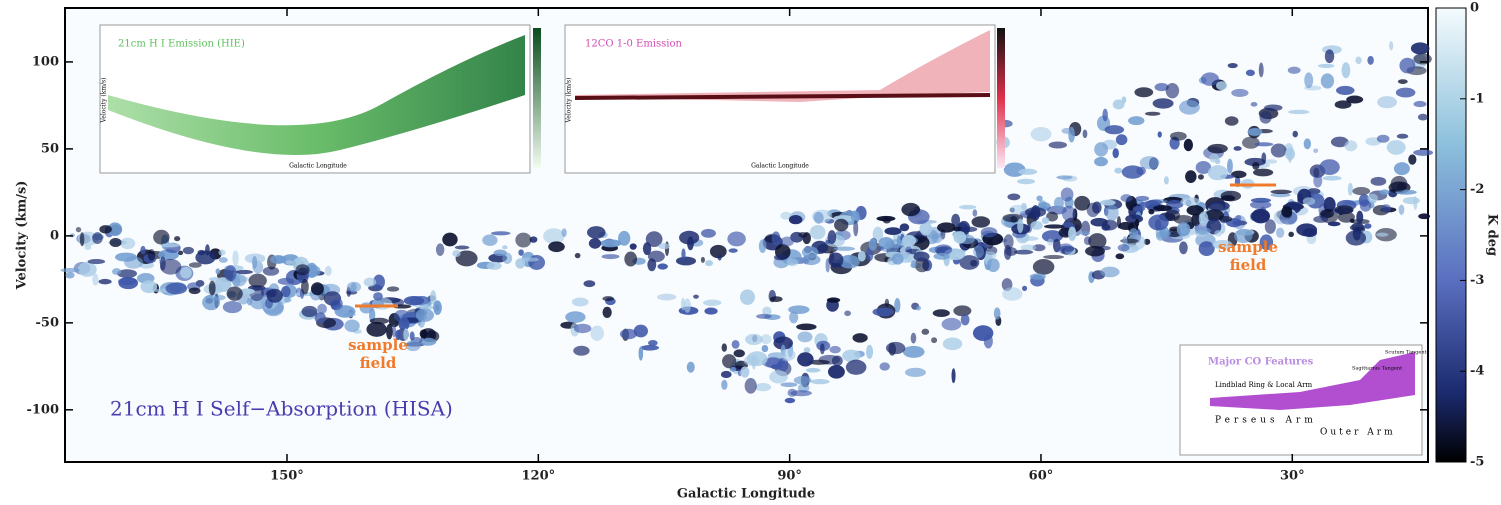 Image resolution: width=1501 pixels, height=505 pixels. Describe the element at coordinates (281, 409) in the screenshot. I see `chart-title: 21cm H I Self−Absorption (HISA)` at that location.